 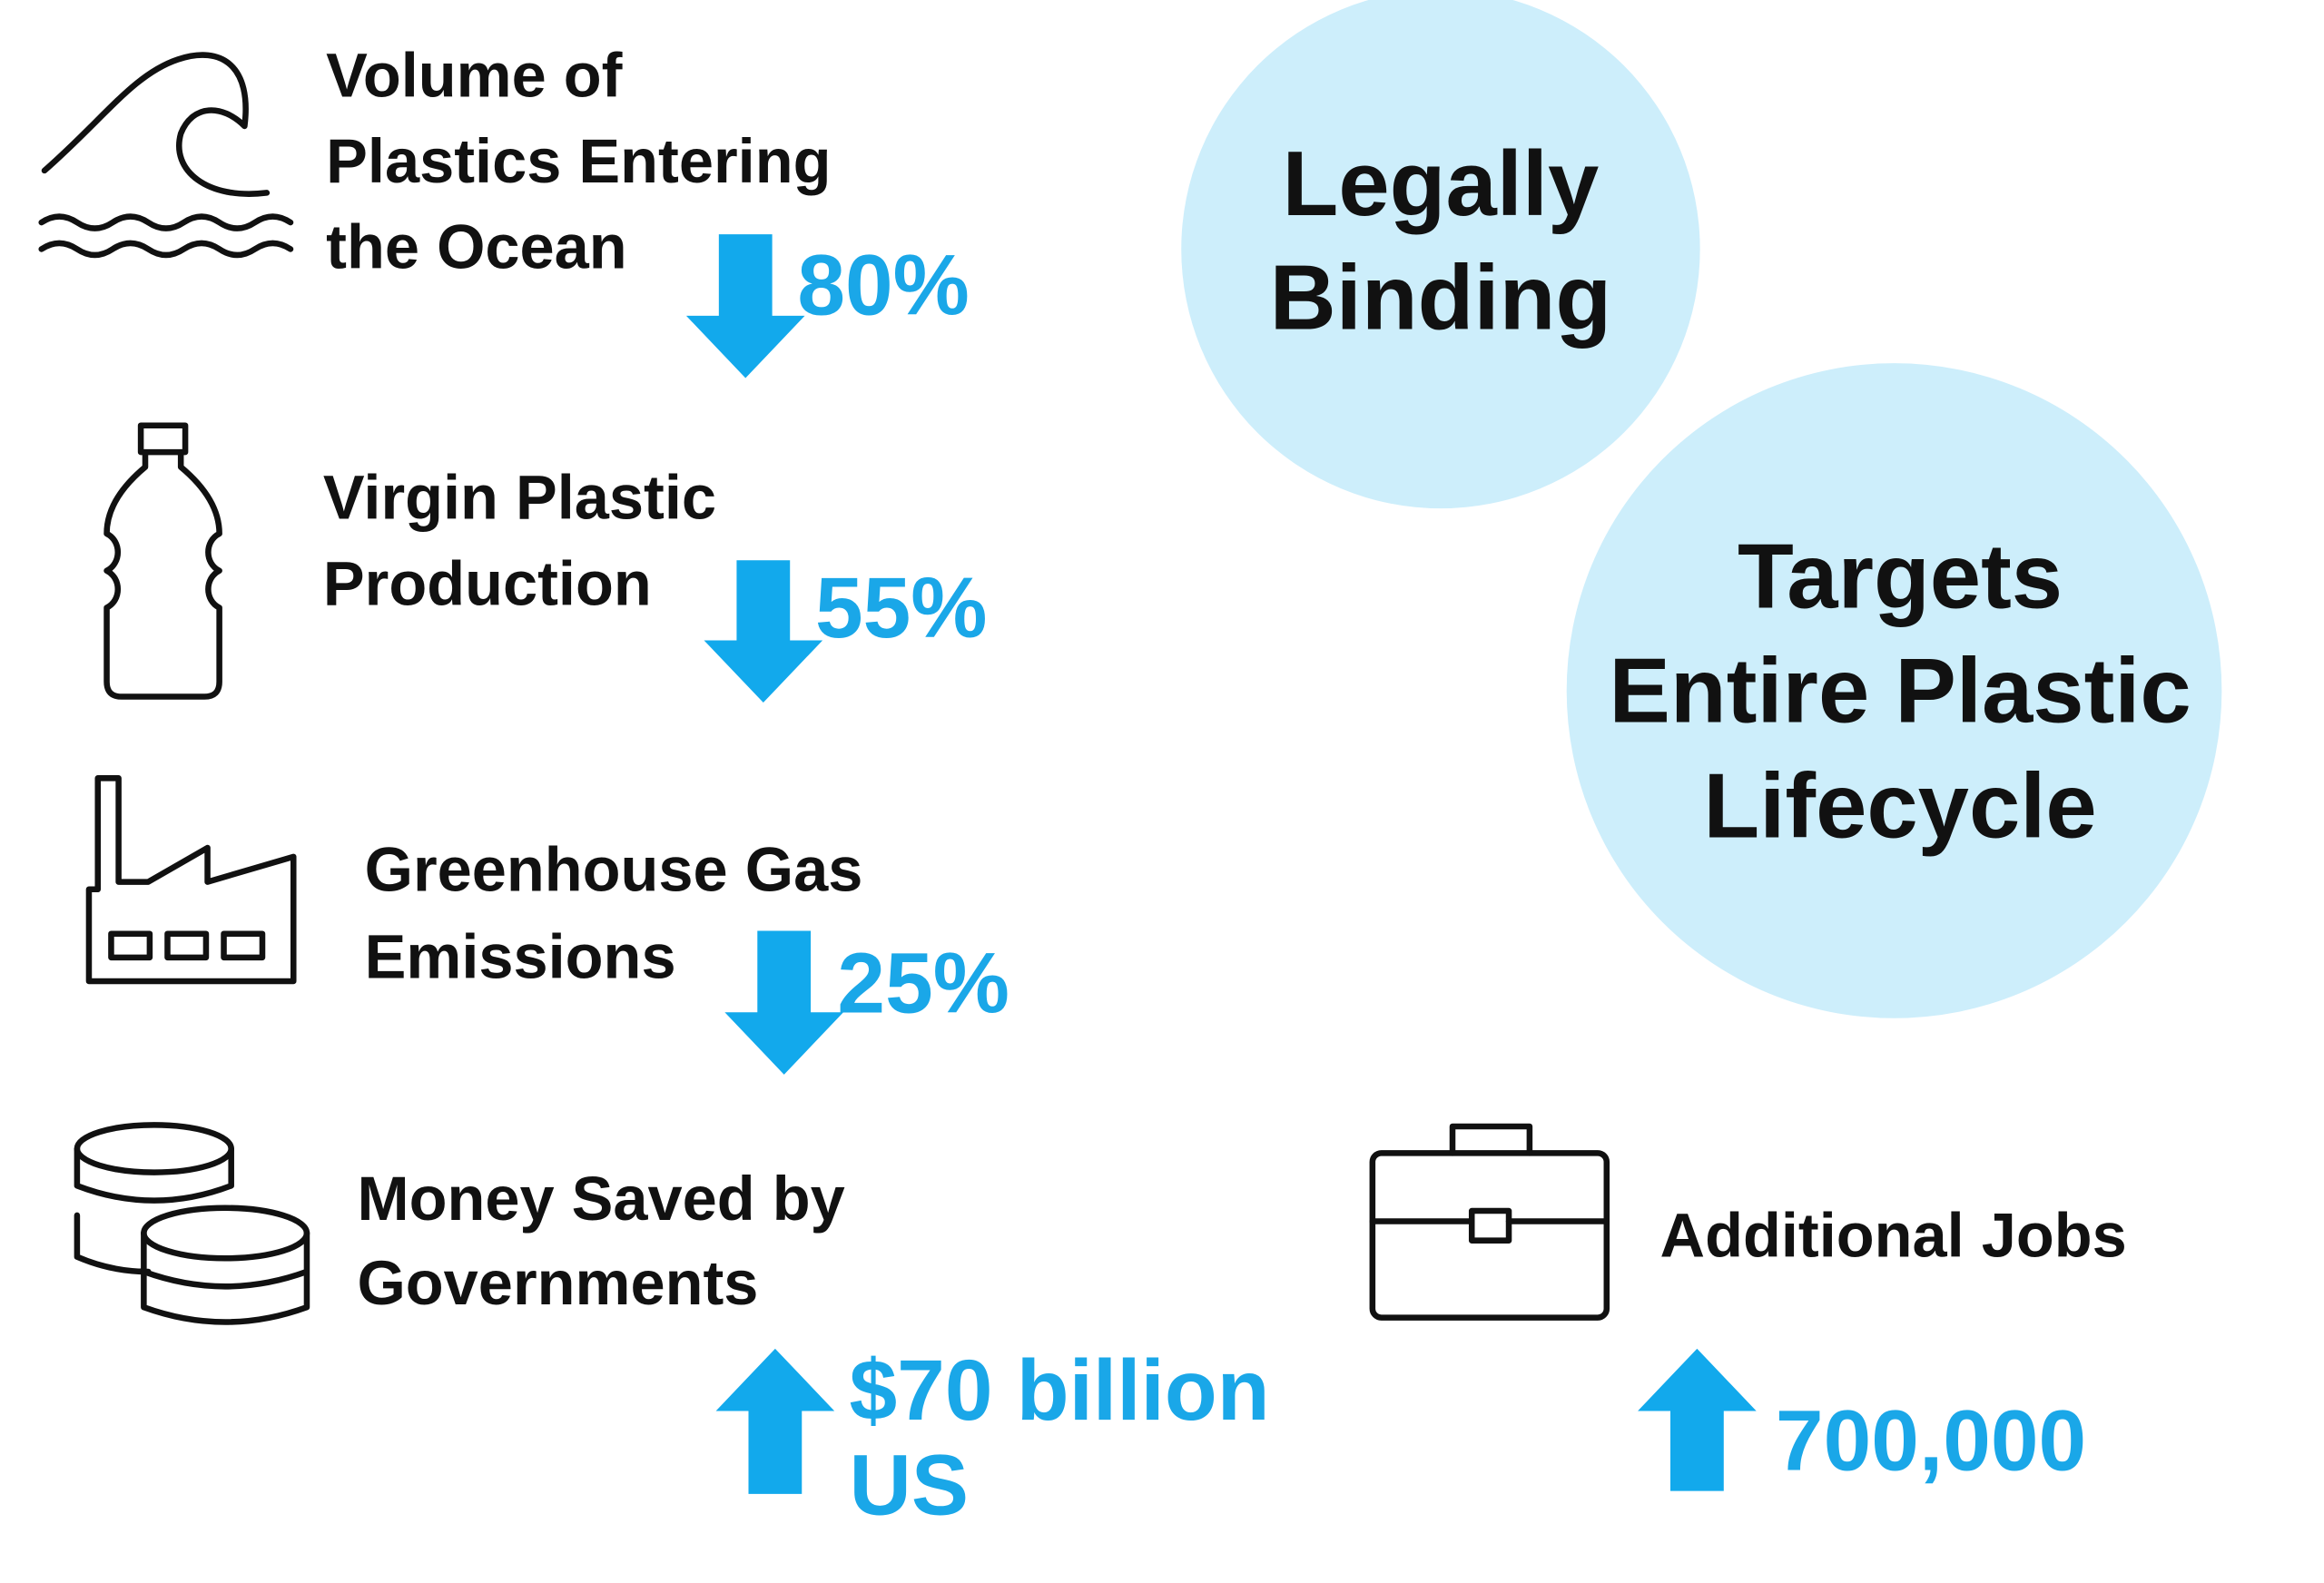 I want to click on briefcase-icon, so click(x=1489, y=1222).